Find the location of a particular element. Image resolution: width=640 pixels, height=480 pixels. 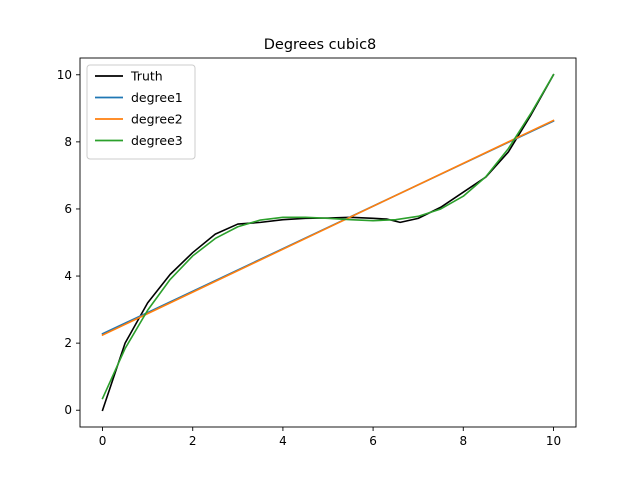

y-tick-label: 2 is located at coordinates (68, 343).